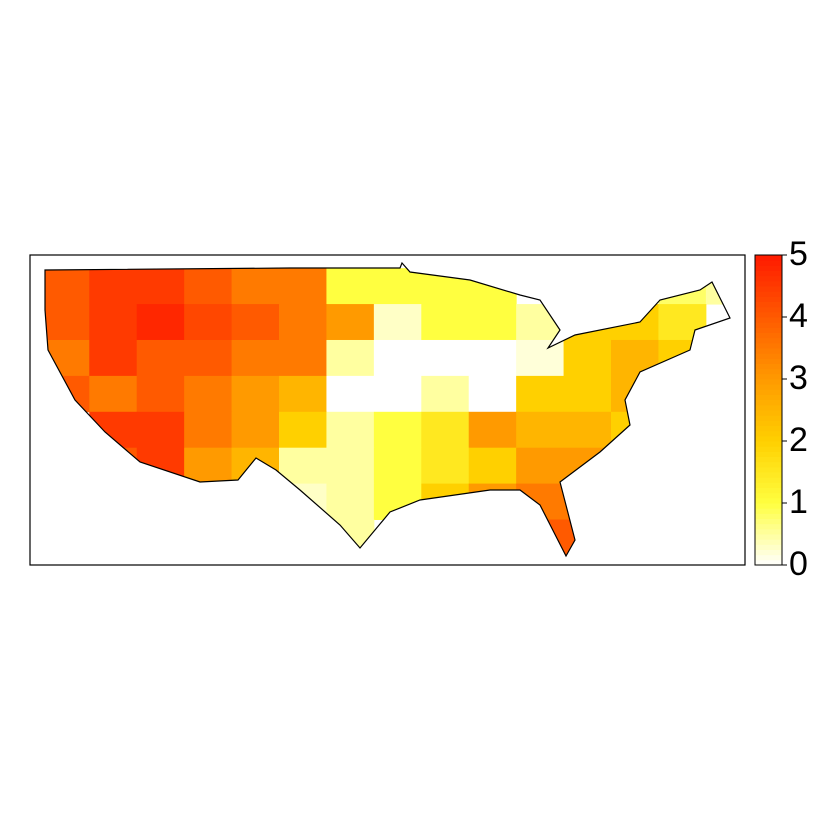 This screenshot has width=830, height=835. What do you see at coordinates (798, 378) in the screenshot?
I see `colorbar-tick-label: 3` at bounding box center [798, 378].